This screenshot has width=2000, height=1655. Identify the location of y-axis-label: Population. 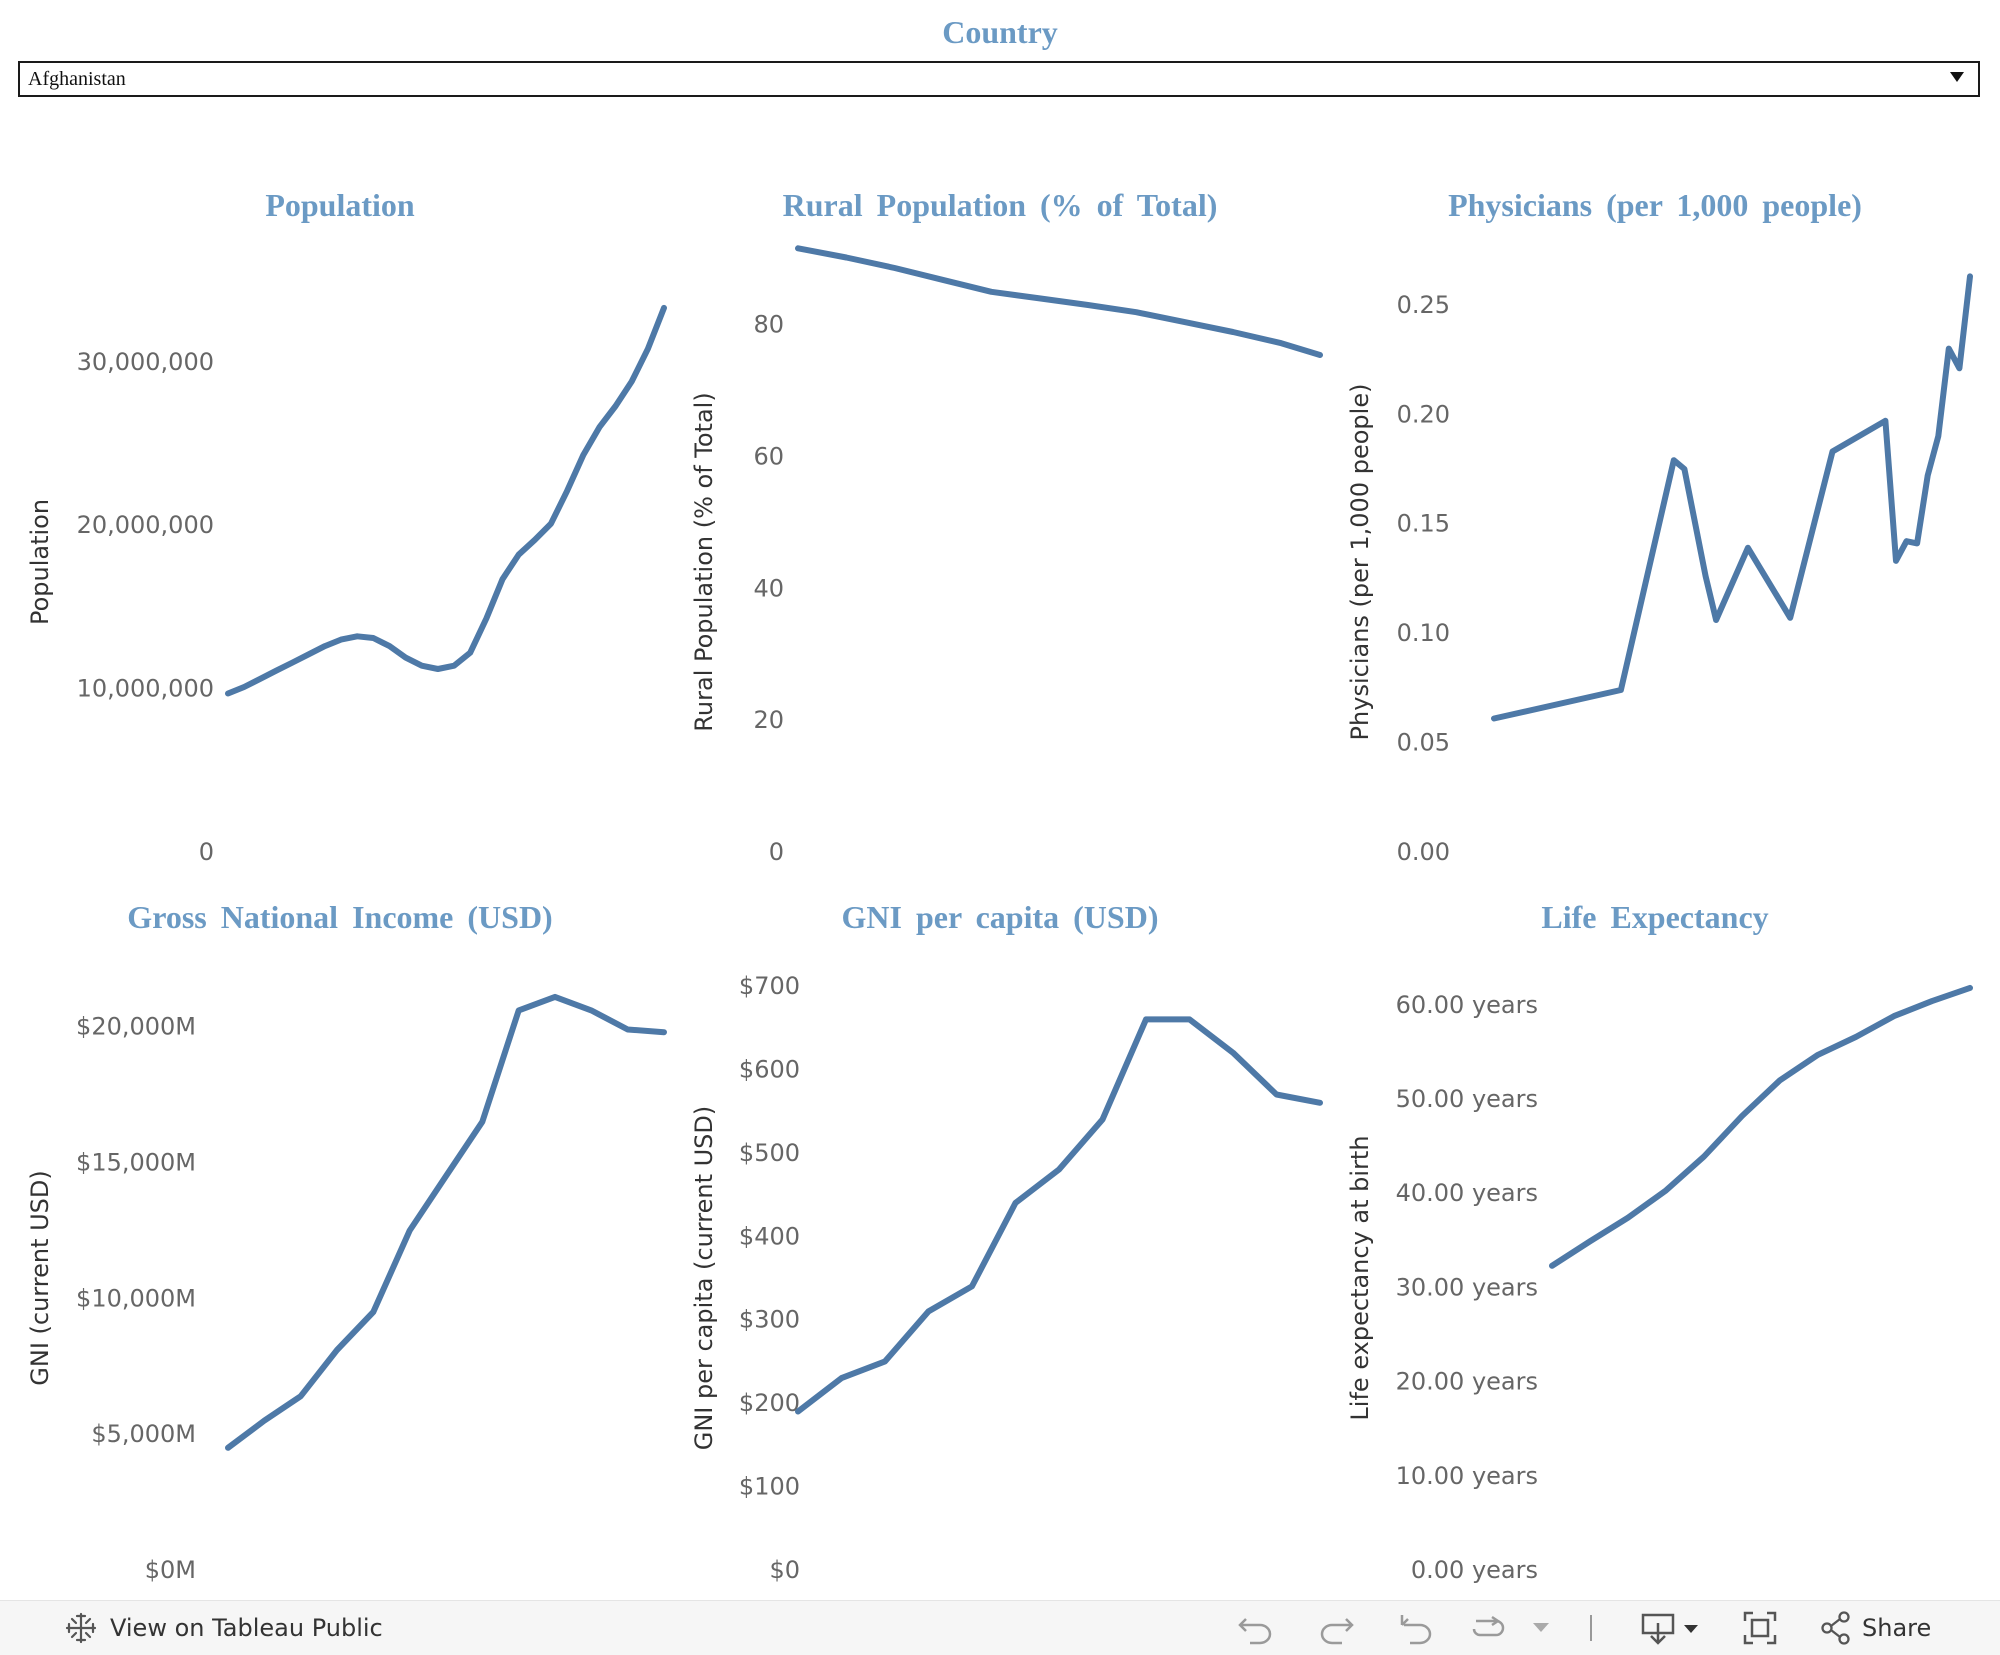
(40, 562).